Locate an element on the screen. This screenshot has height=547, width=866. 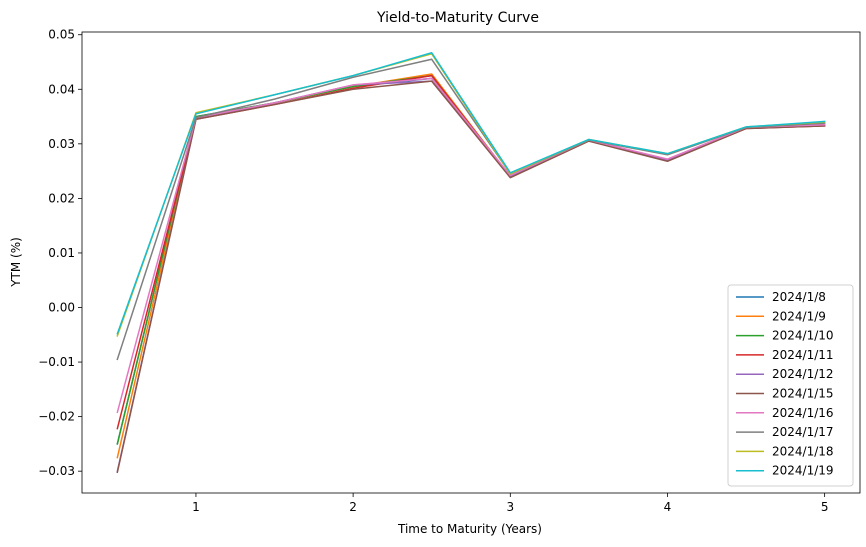
y-tick-label: 0.00 is located at coordinates (61, 308).